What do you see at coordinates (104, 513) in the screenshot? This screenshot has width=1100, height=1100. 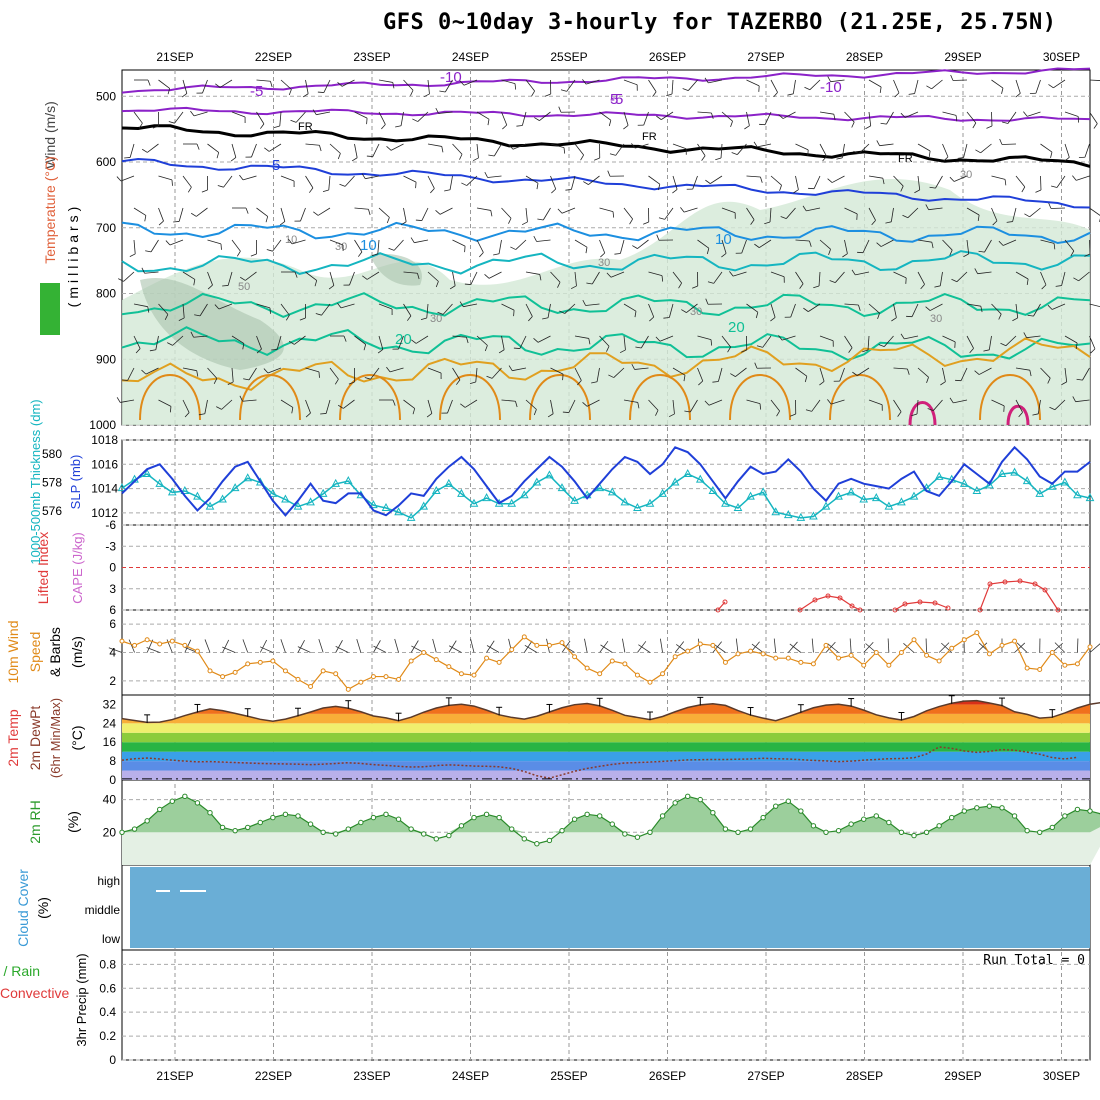 I see `slp-tick: 1012` at bounding box center [104, 513].